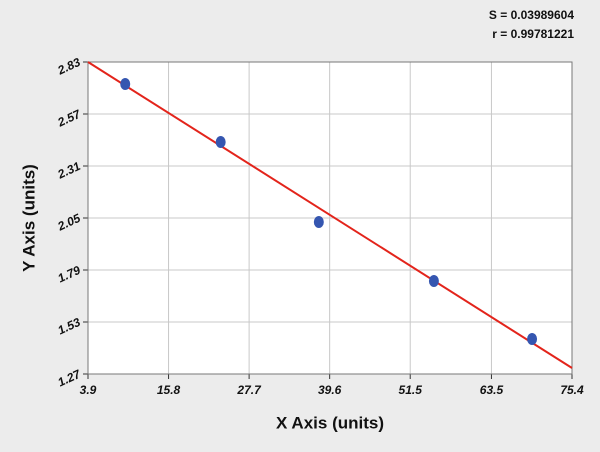 The image size is (600, 452). What do you see at coordinates (88, 390) in the screenshot?
I see `x-tick-label: 3.9` at bounding box center [88, 390].